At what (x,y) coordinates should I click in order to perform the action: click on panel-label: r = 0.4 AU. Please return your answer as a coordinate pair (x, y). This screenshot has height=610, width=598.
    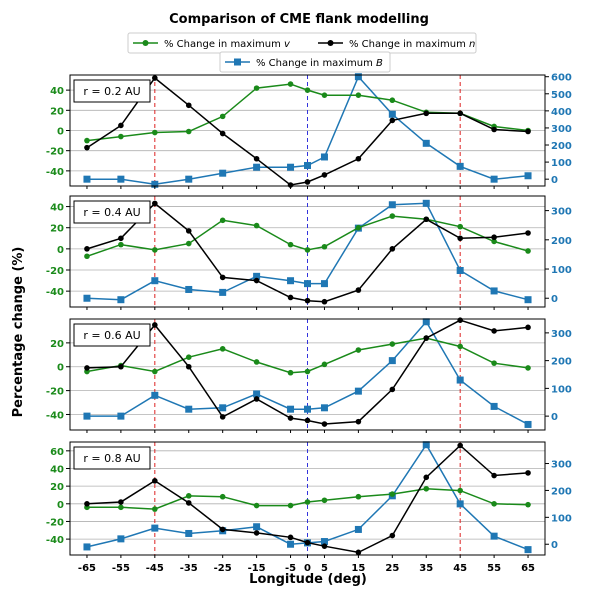
    Looking at the image, I should click on (111, 212).